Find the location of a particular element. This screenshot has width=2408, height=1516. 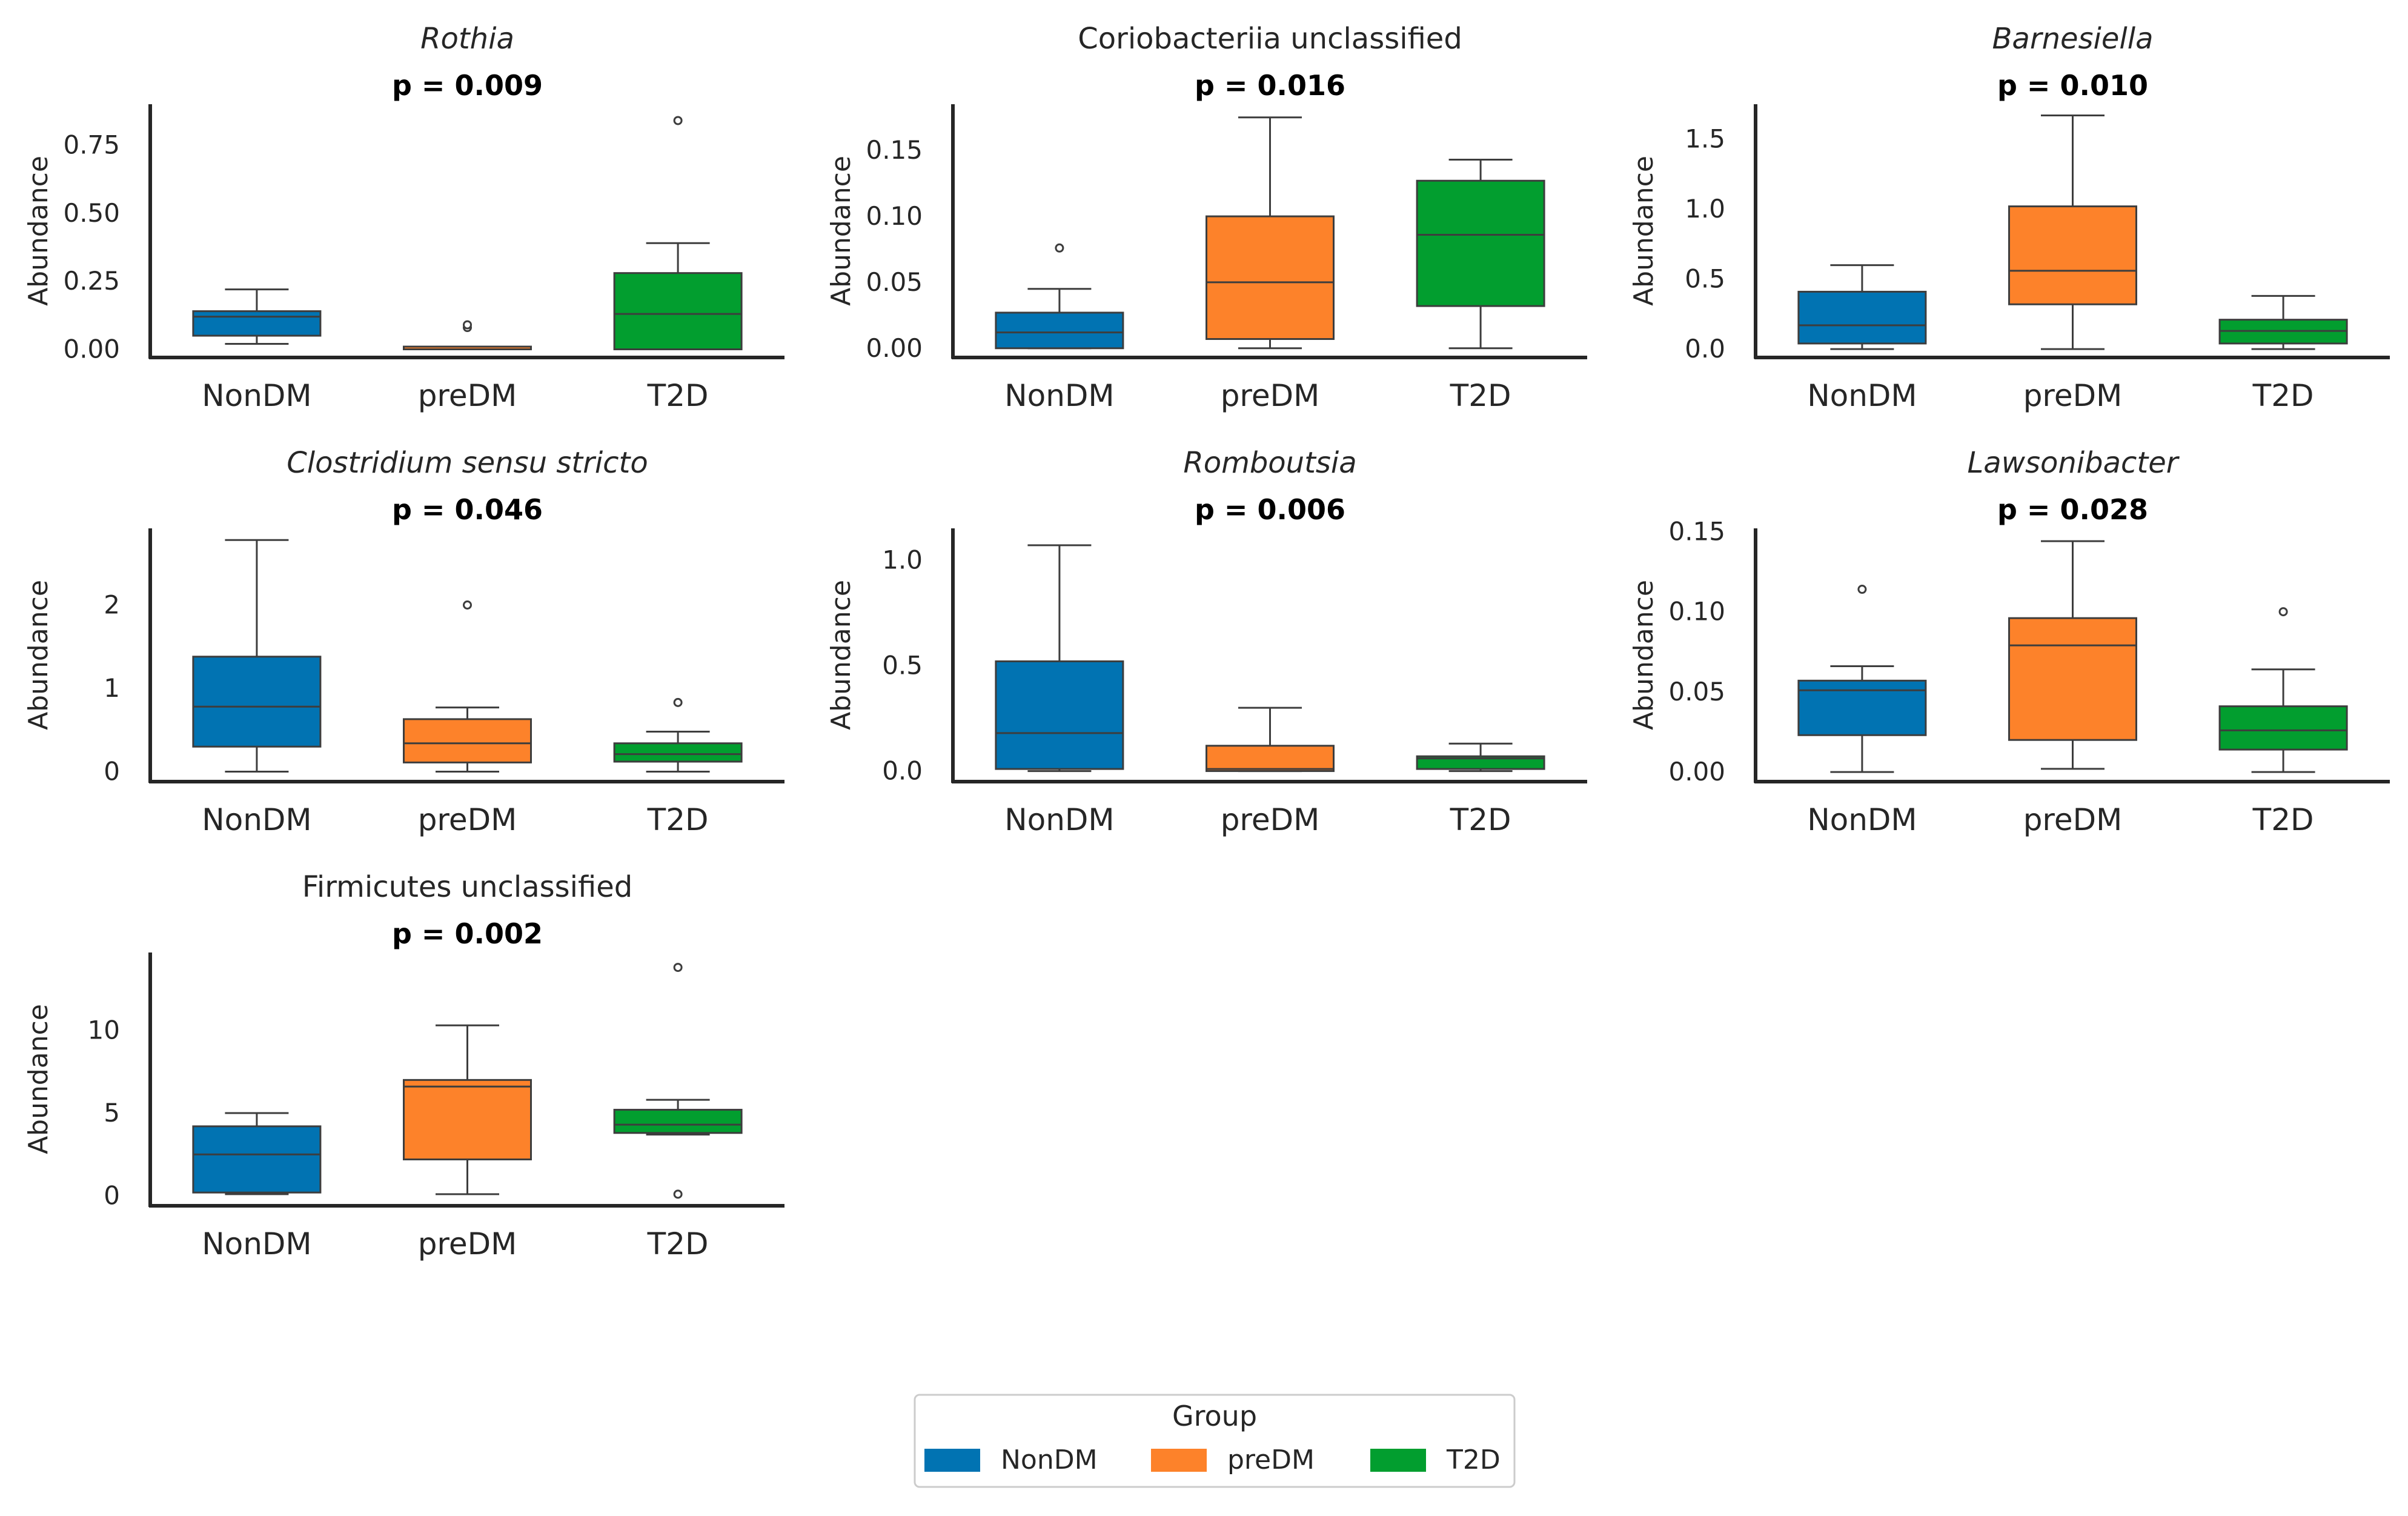

legend-title: Group is located at coordinates (1214, 1416).